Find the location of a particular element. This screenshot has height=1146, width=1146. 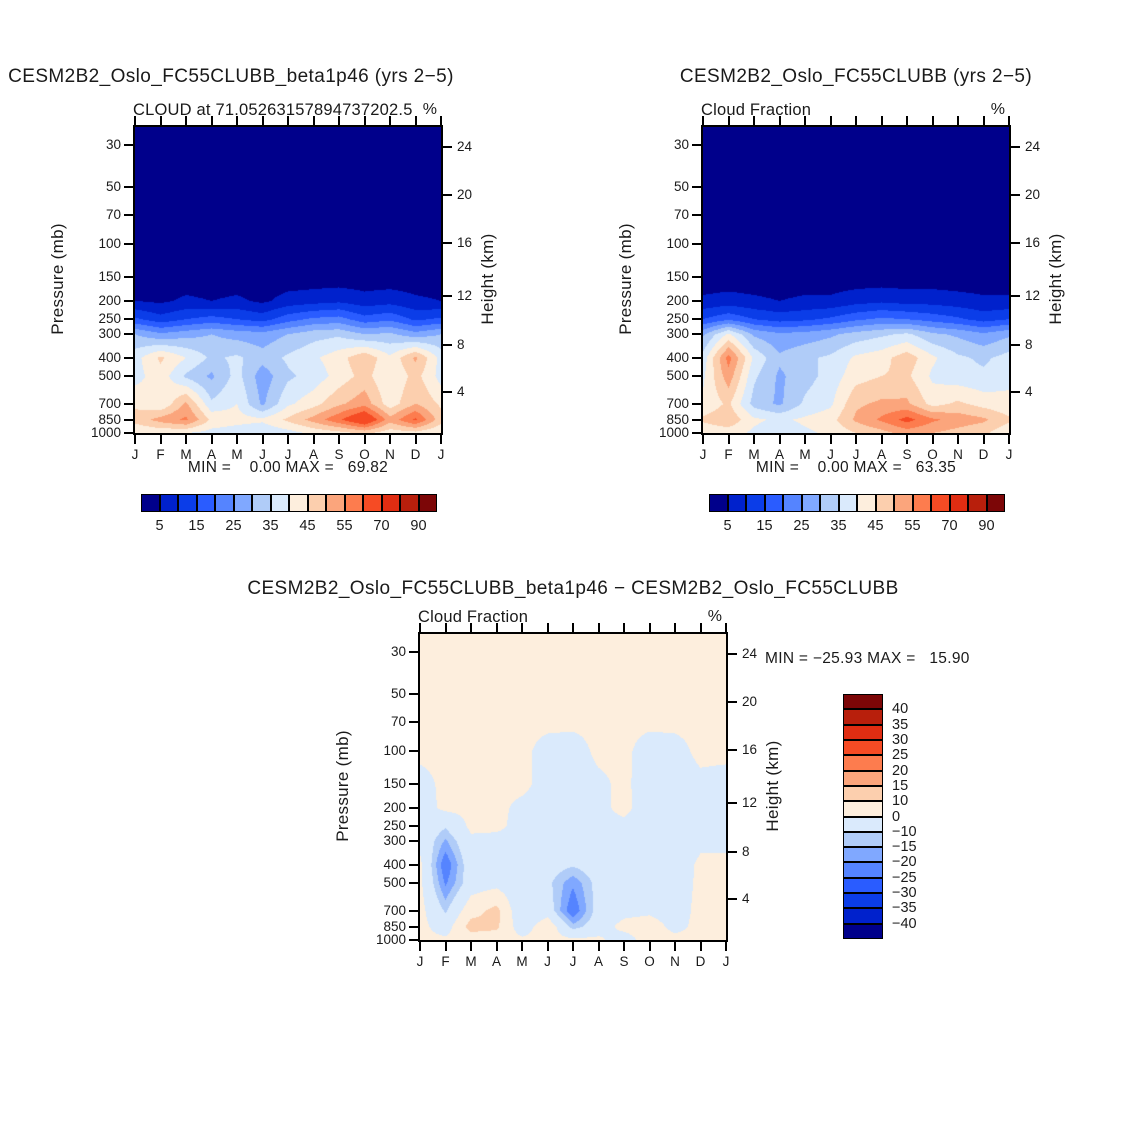

colorbar-tick-label: −10 is located at coordinates (904, 831).